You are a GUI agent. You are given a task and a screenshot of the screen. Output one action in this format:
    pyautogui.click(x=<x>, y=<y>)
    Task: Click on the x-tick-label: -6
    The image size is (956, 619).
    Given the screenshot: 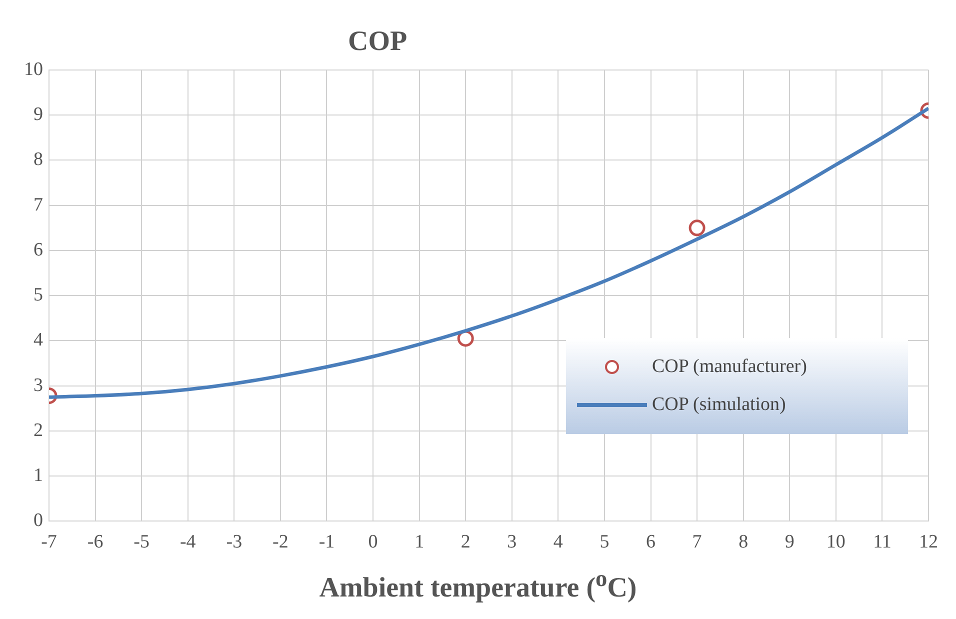 What is the action you would take?
    pyautogui.click(x=95, y=542)
    